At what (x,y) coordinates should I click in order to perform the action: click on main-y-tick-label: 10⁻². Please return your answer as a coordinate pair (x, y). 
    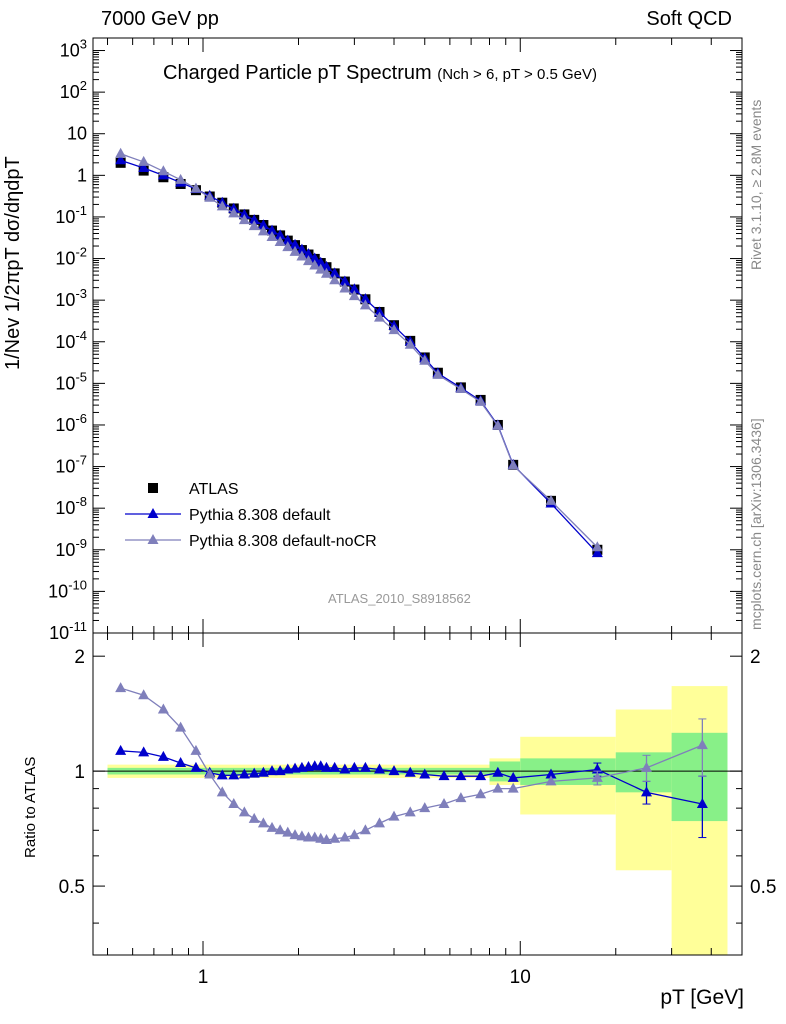
    Looking at the image, I should click on (71, 257).